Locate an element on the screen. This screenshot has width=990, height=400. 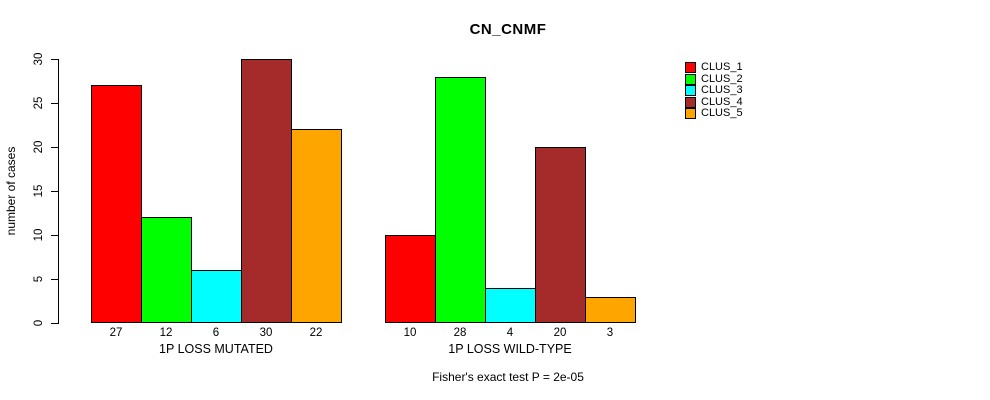
x-group-label-mutated: 1P LOSS MUTATED is located at coordinates (216, 349).